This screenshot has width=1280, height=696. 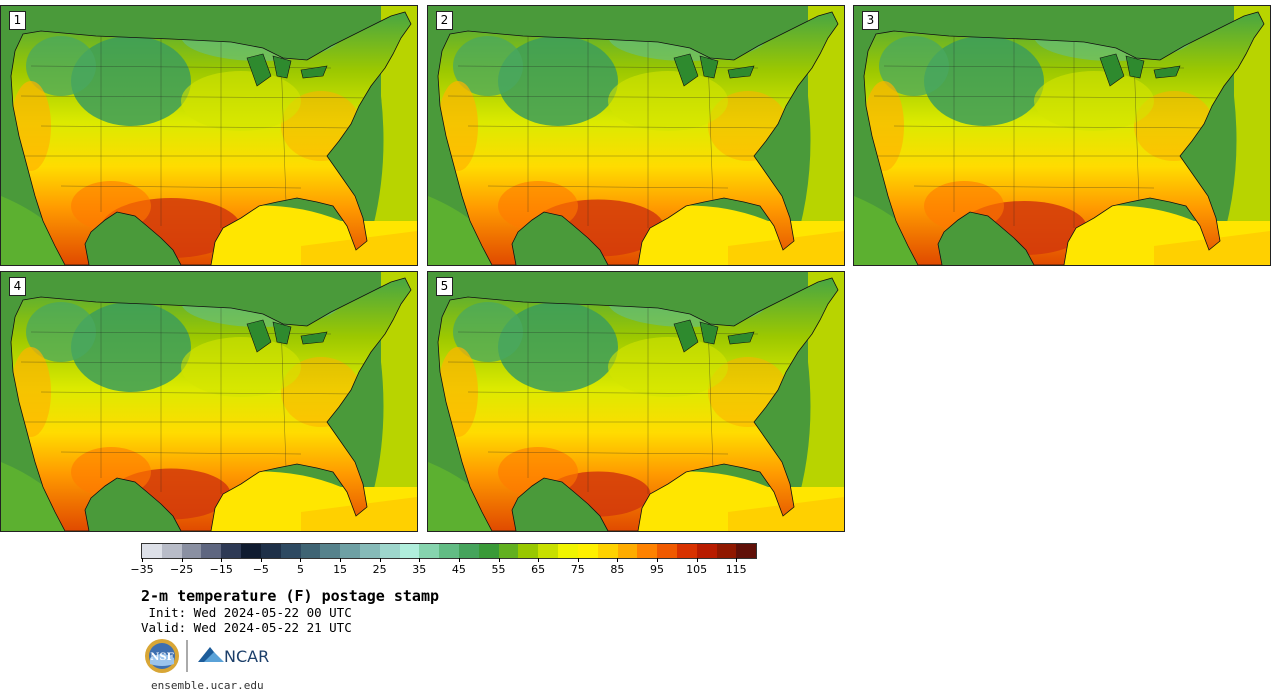 What do you see at coordinates (458, 569) in the screenshot?
I see `colorbar-tick-label: 45` at bounding box center [458, 569].